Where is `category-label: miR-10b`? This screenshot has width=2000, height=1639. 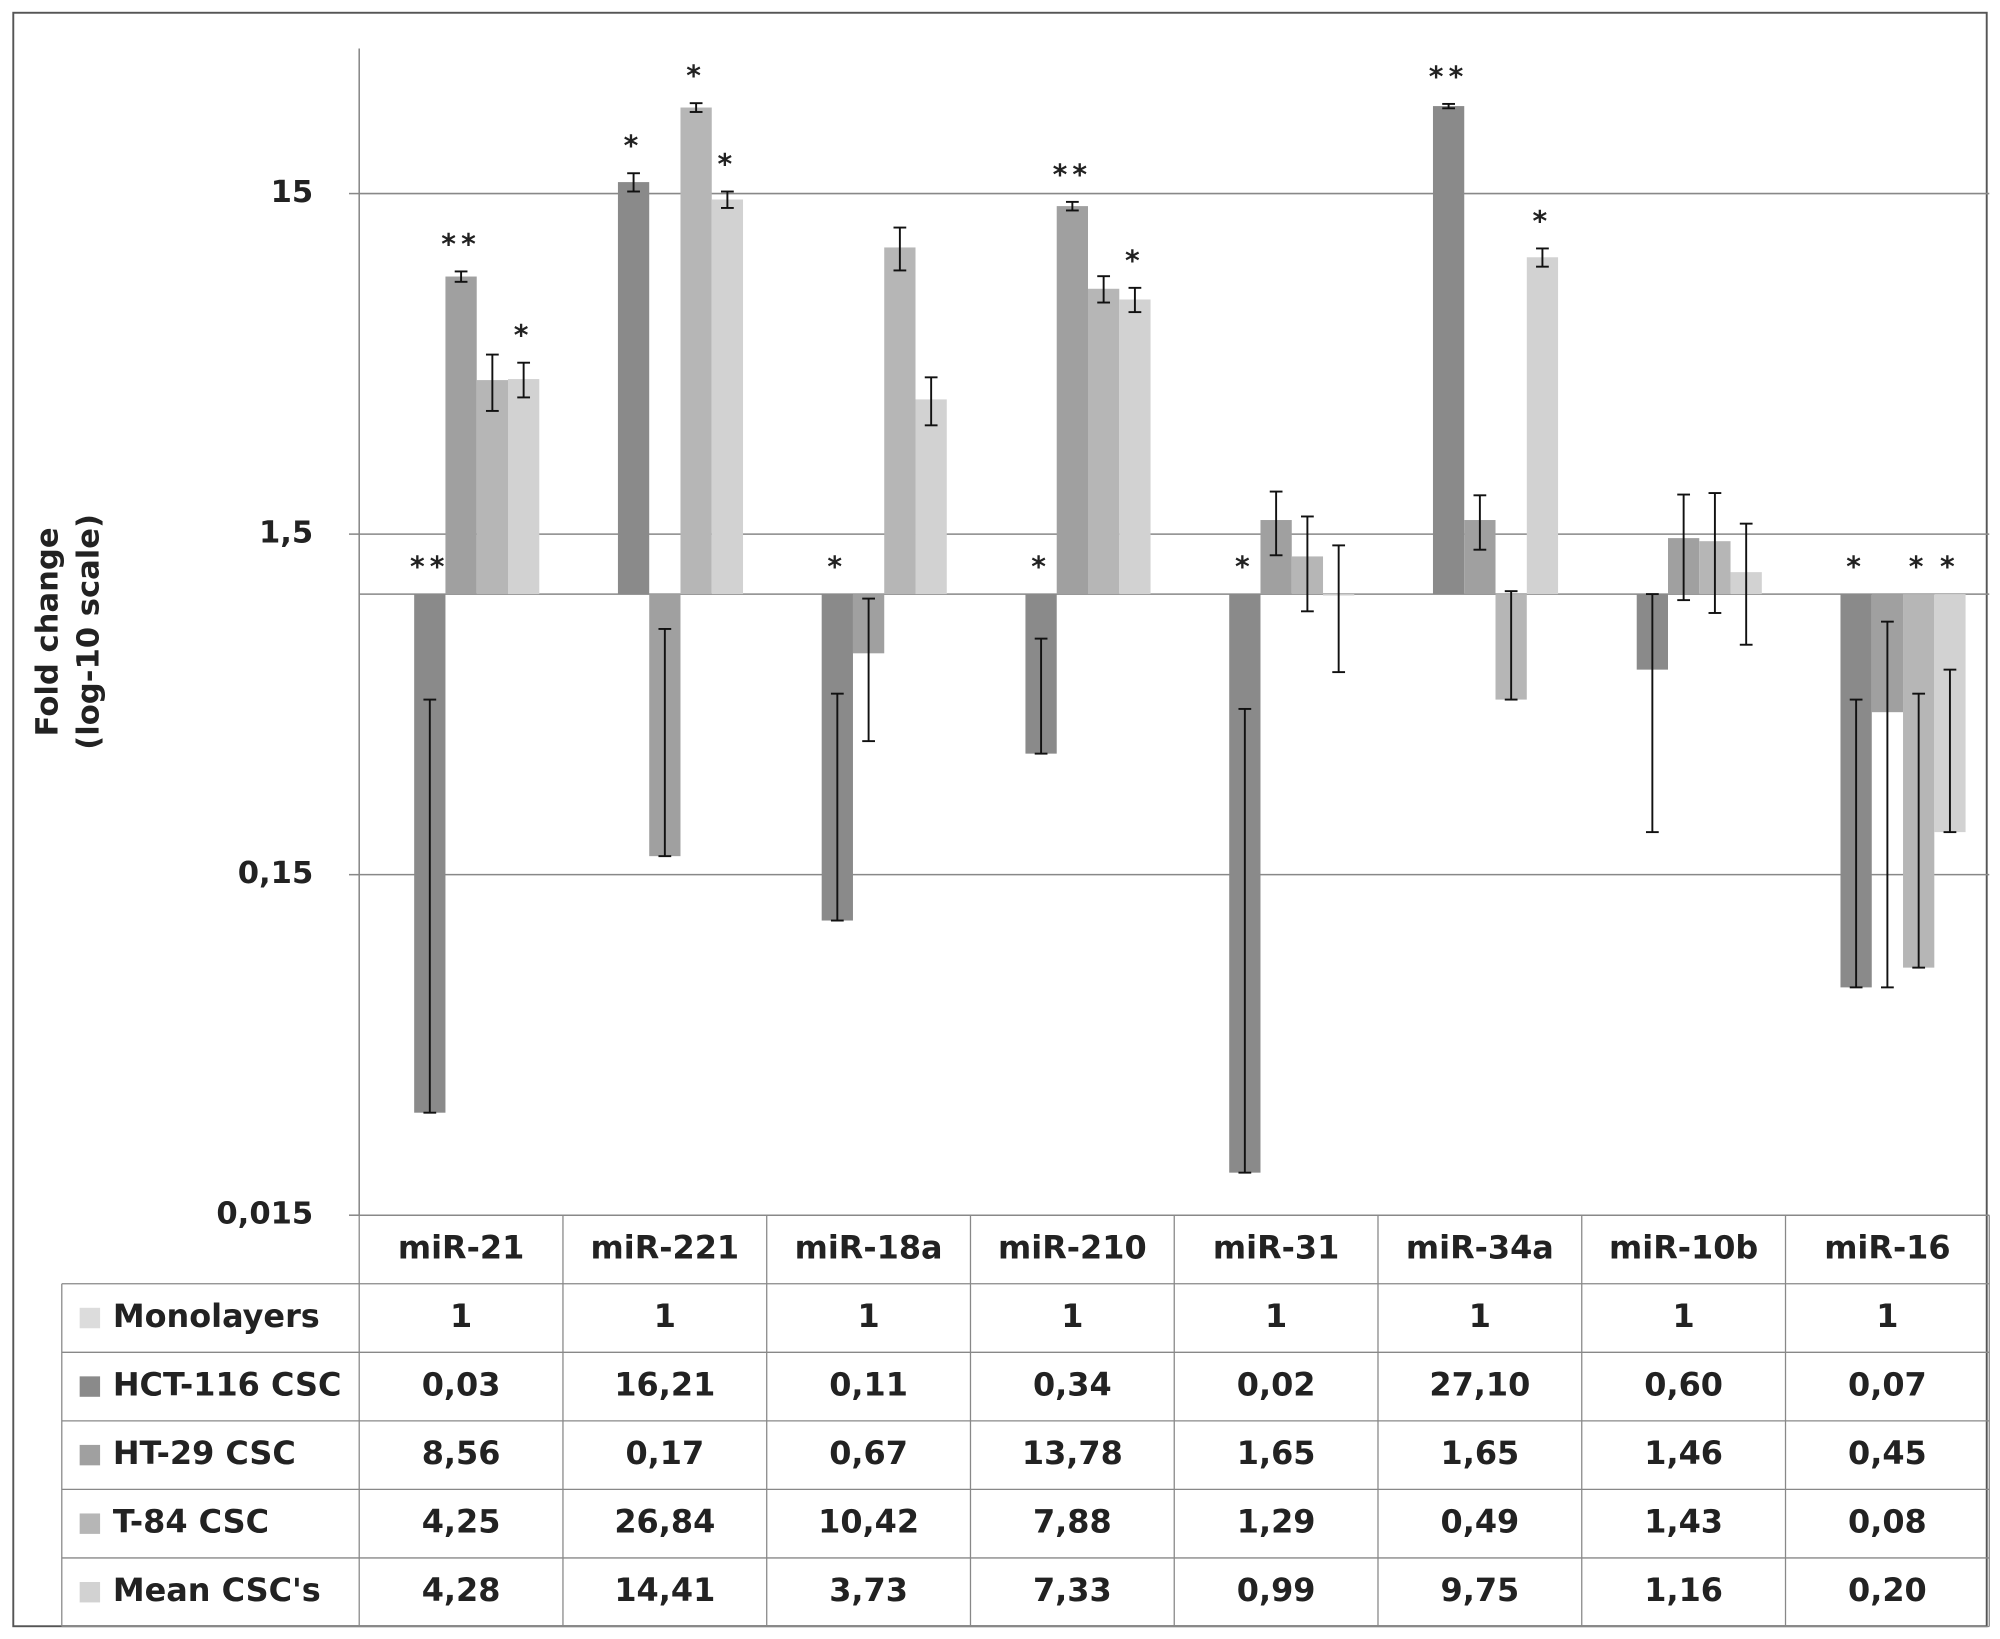 category-label: miR-10b is located at coordinates (1683, 1247).